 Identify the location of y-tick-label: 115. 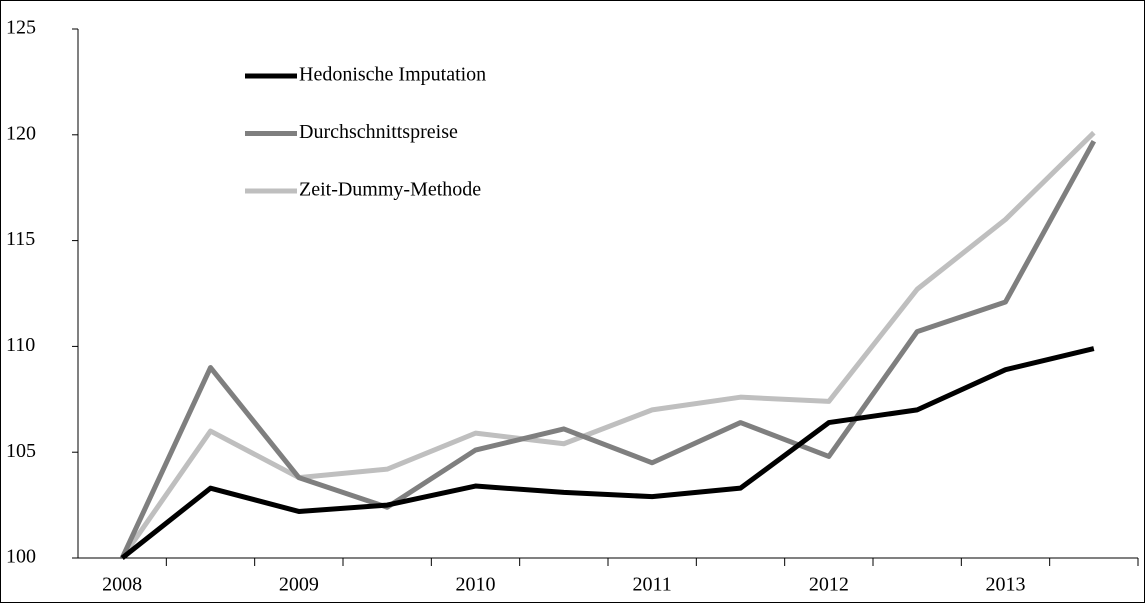
(20, 239).